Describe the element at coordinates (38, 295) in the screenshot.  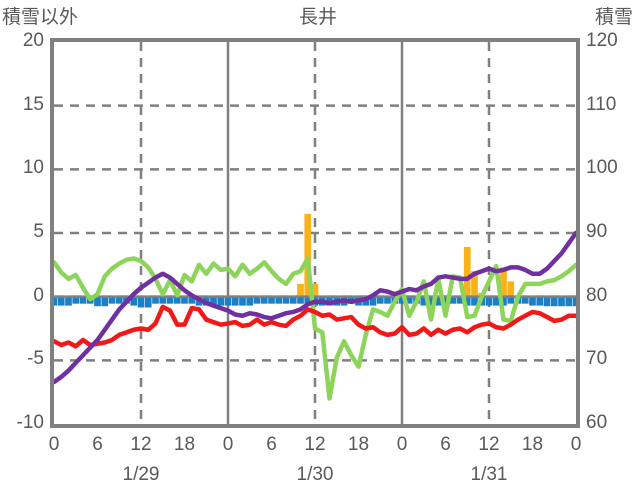
I see `y-axis-left-tick: 0` at that location.